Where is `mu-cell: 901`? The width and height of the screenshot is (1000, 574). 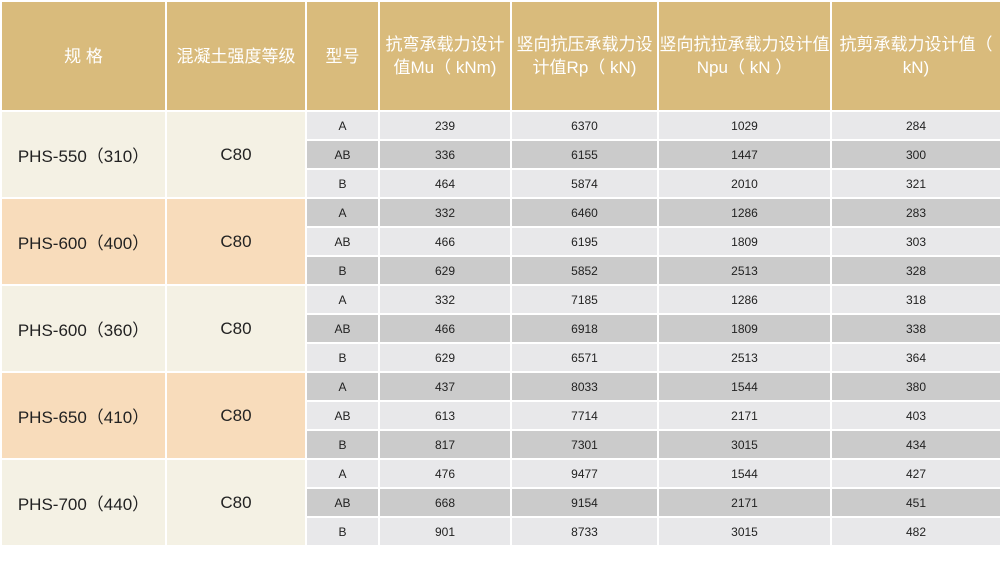
mu-cell: 901 is located at coordinates (445, 531).